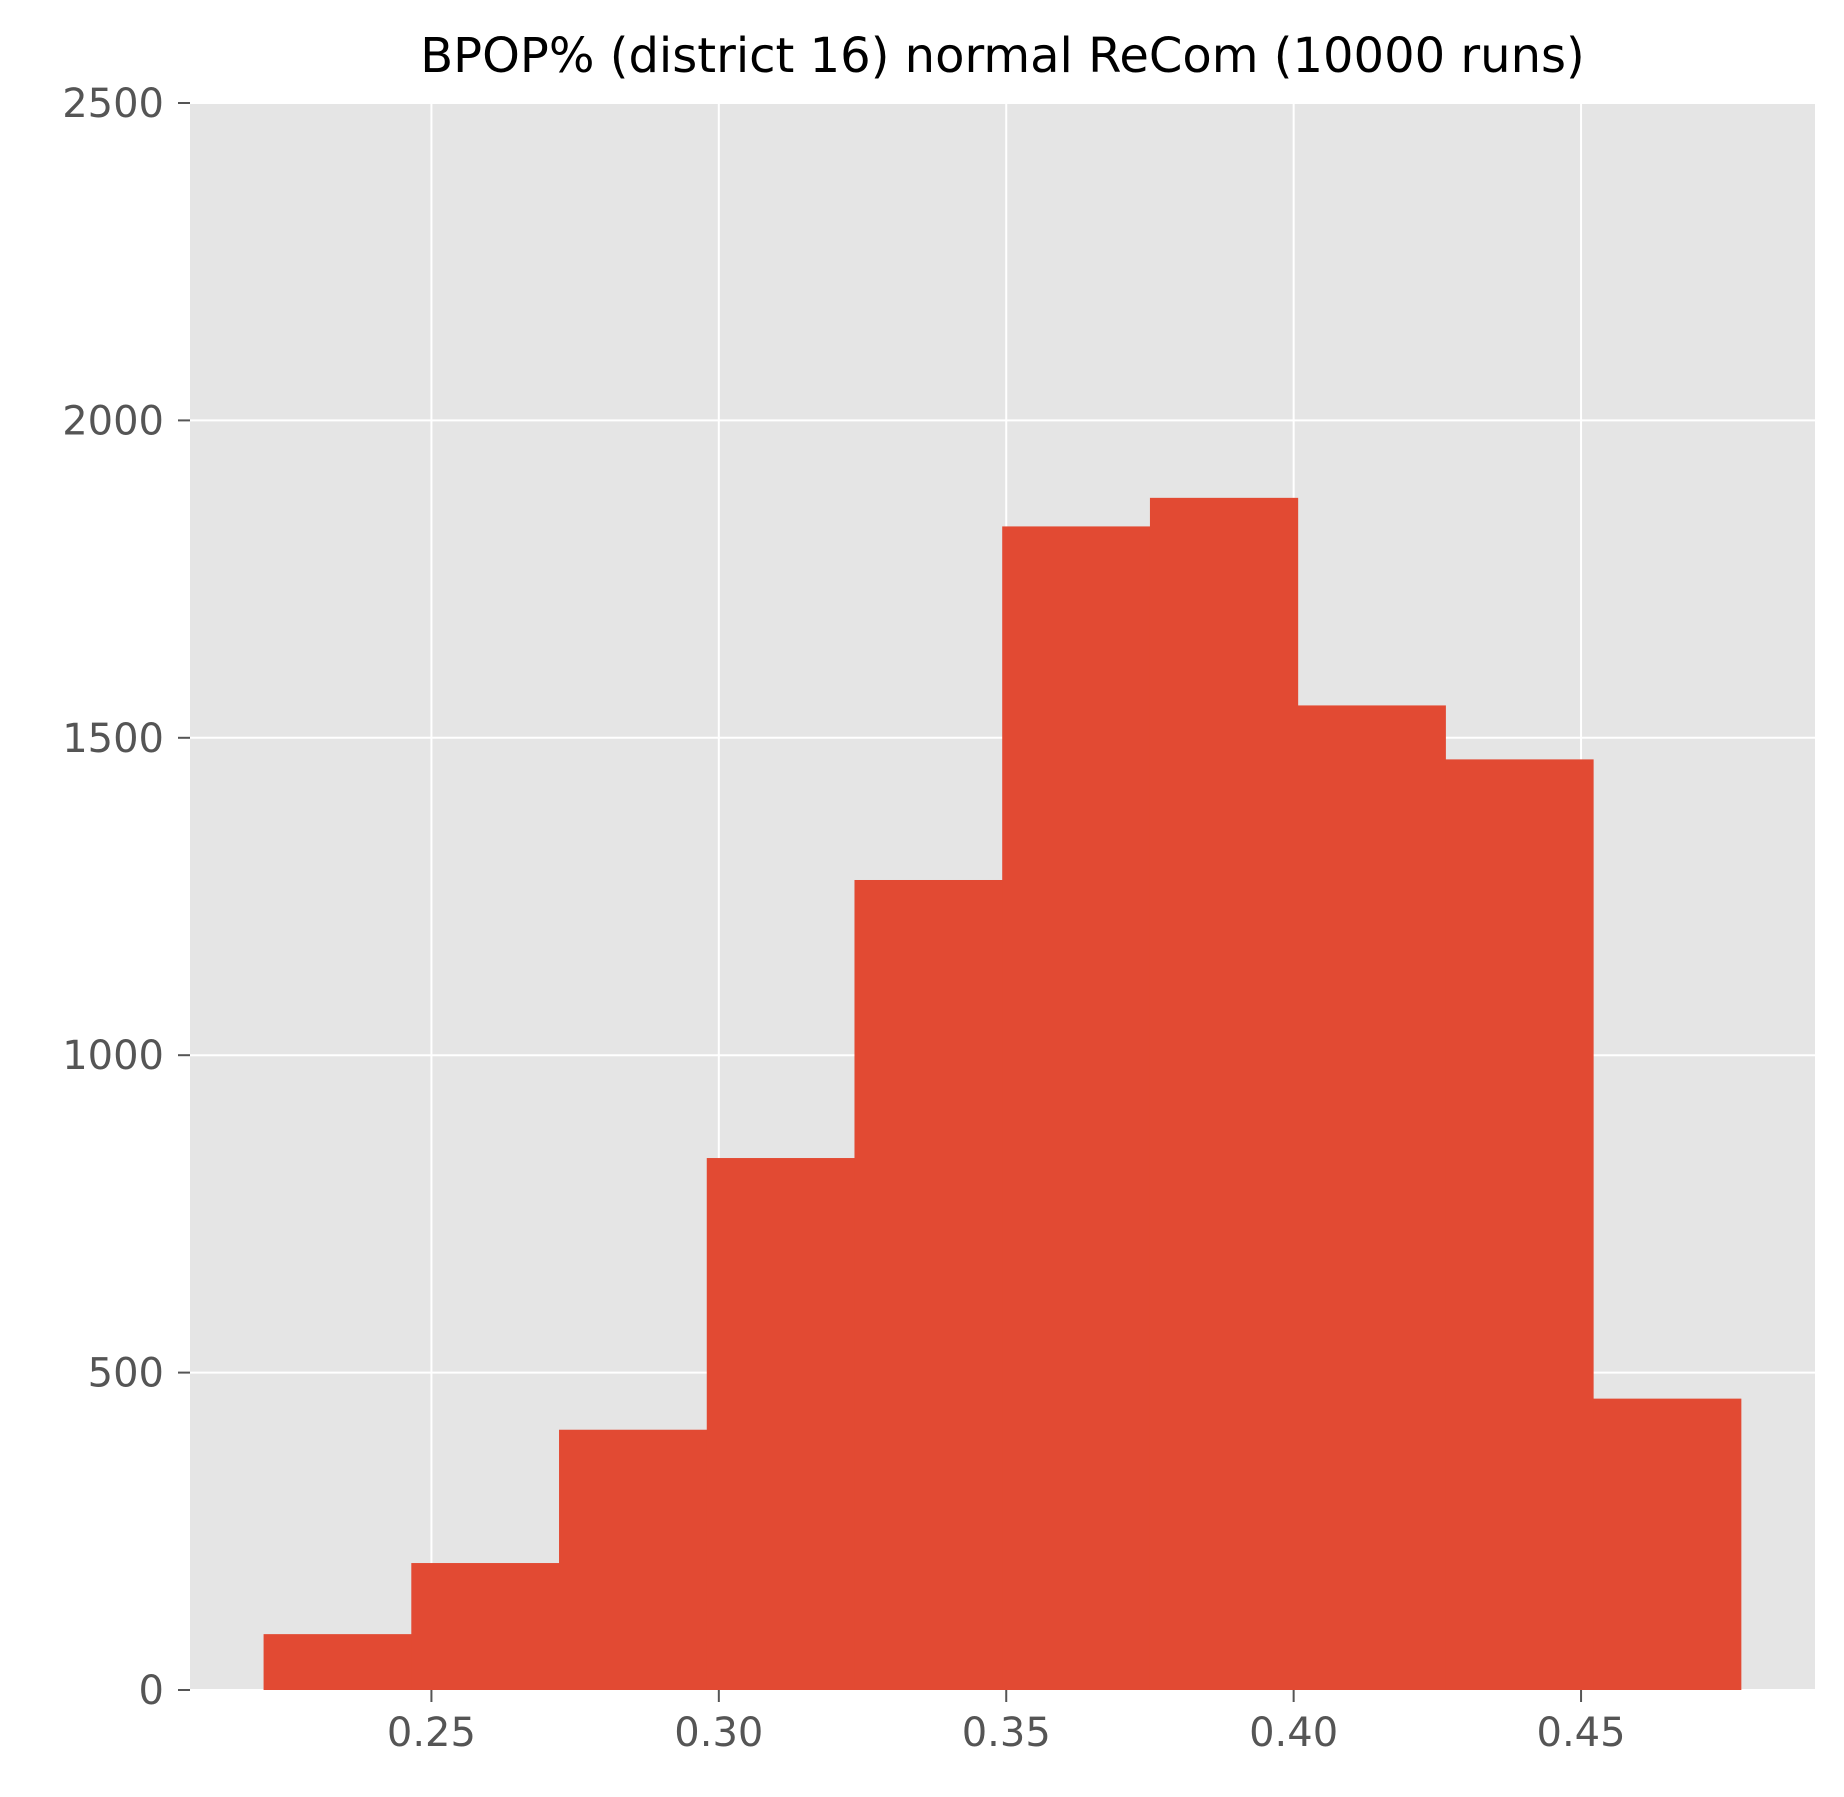  What do you see at coordinates (113, 1056) in the screenshot?
I see `y-tick-label: 1000` at bounding box center [113, 1056].